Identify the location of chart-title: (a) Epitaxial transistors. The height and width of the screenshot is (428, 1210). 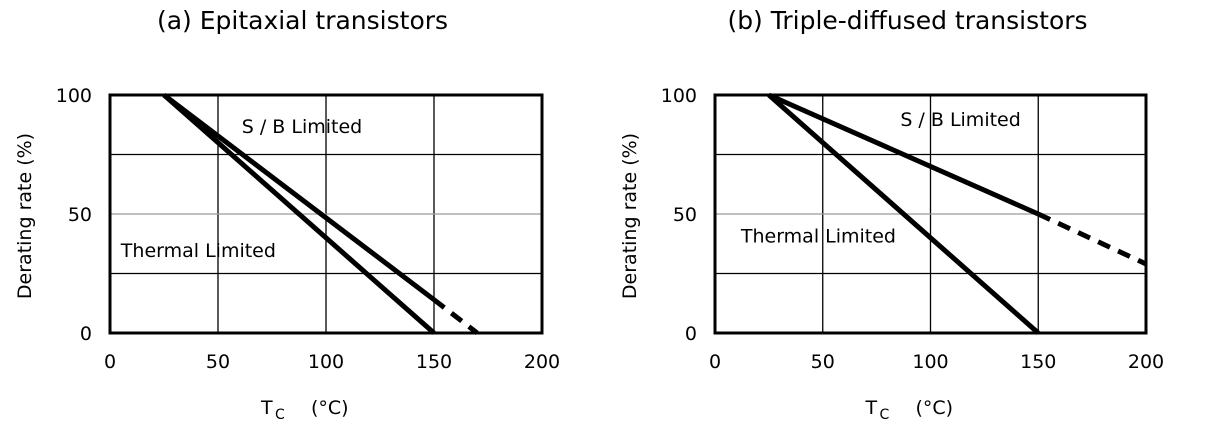
(302, 20).